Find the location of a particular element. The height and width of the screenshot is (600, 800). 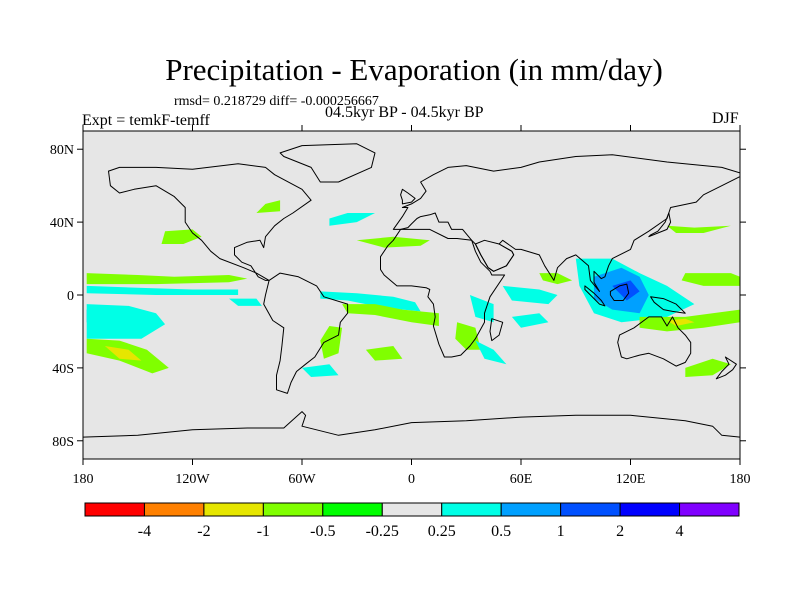

region-n-america-green is located at coordinates (181, 236).